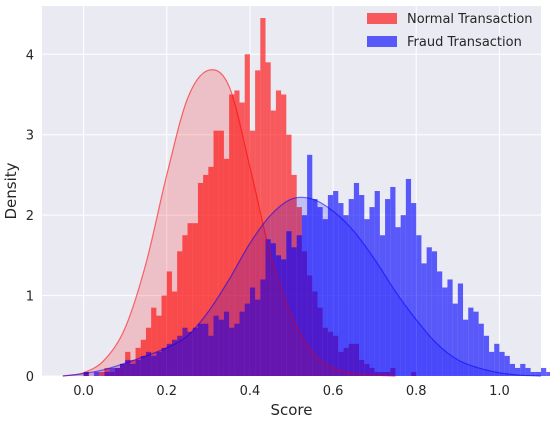  Describe the element at coordinates (464, 42) in the screenshot. I see `legend-label-fraud: Fraud Transaction` at that location.